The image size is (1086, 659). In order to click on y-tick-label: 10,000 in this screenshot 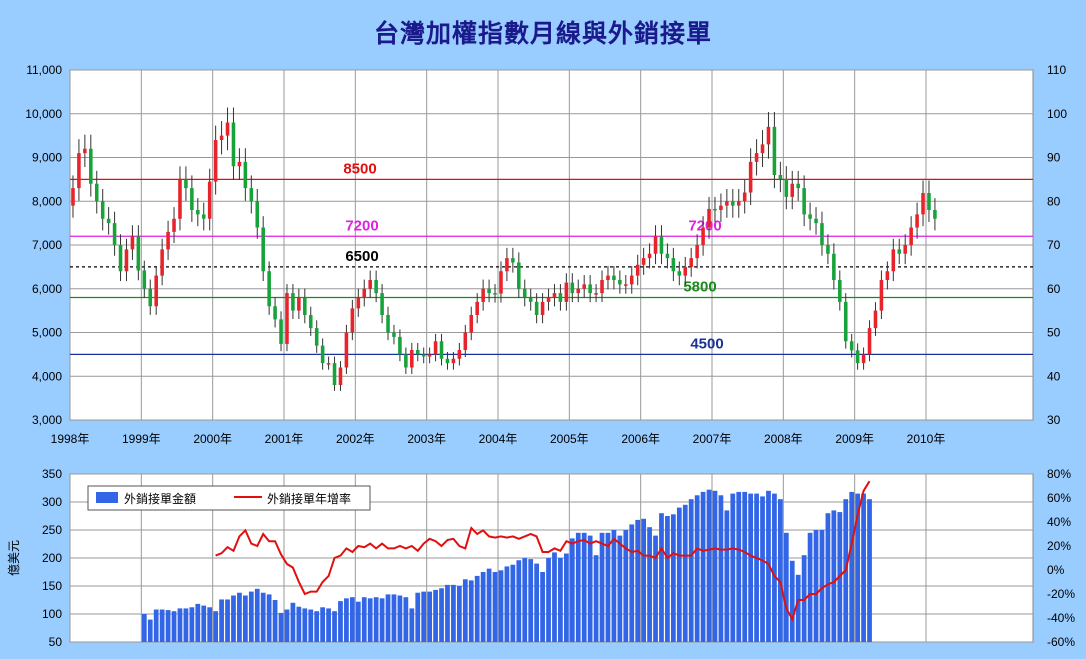, I will do `click(43, 114)`.